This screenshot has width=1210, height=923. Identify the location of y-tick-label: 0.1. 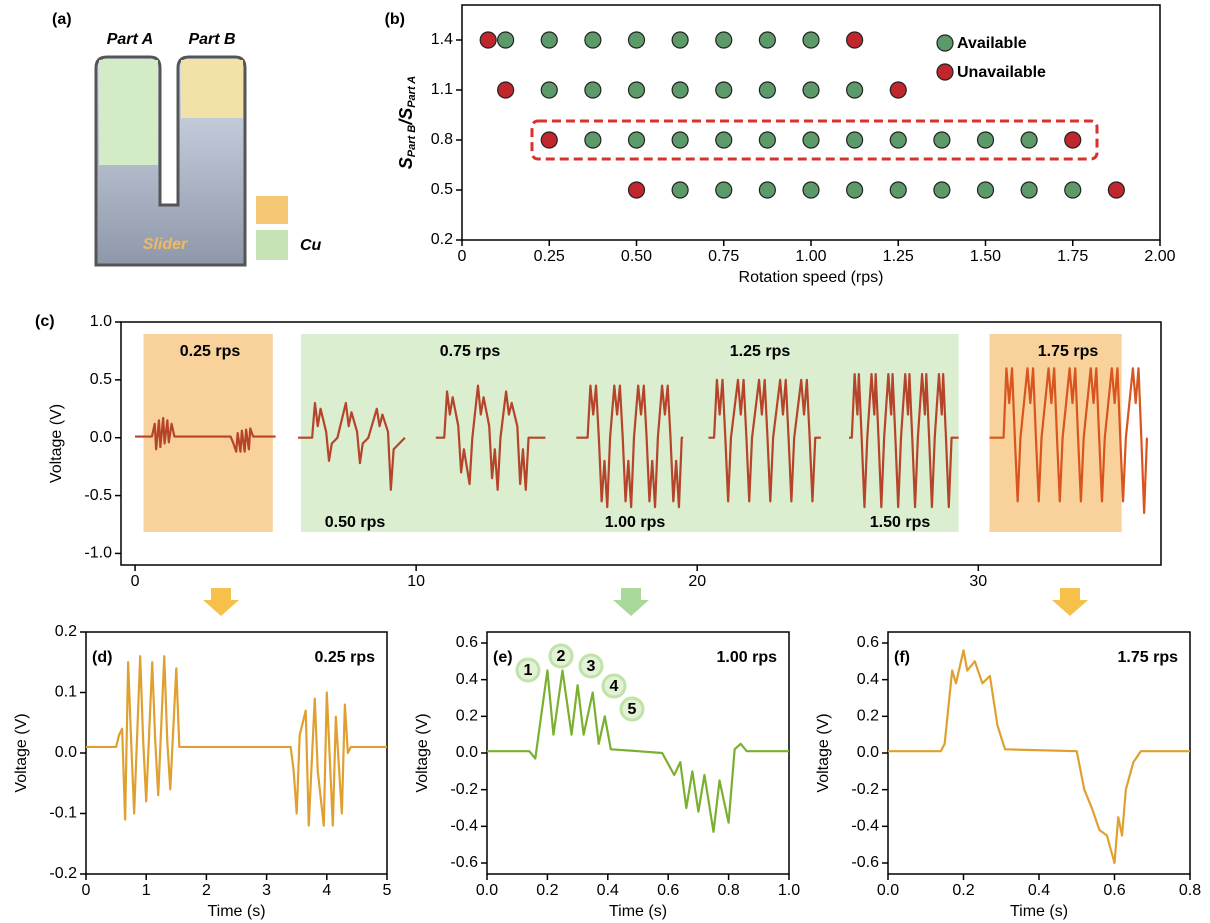
(66, 692).